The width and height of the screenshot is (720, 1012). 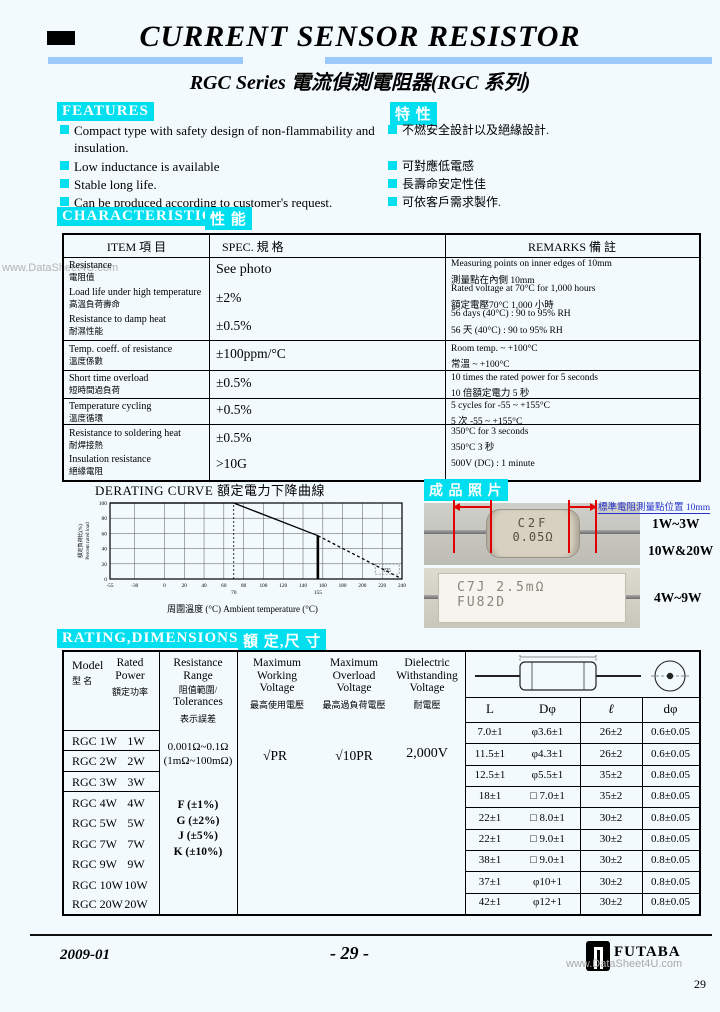 What do you see at coordinates (231, 463) in the screenshot?
I see `char-spec: >10G` at bounding box center [231, 463].